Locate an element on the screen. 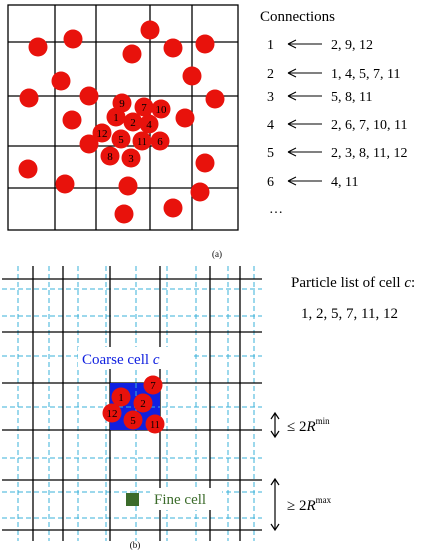  connection-neighbors: 2, 6, 7, 10, 11 is located at coordinates (369, 125).